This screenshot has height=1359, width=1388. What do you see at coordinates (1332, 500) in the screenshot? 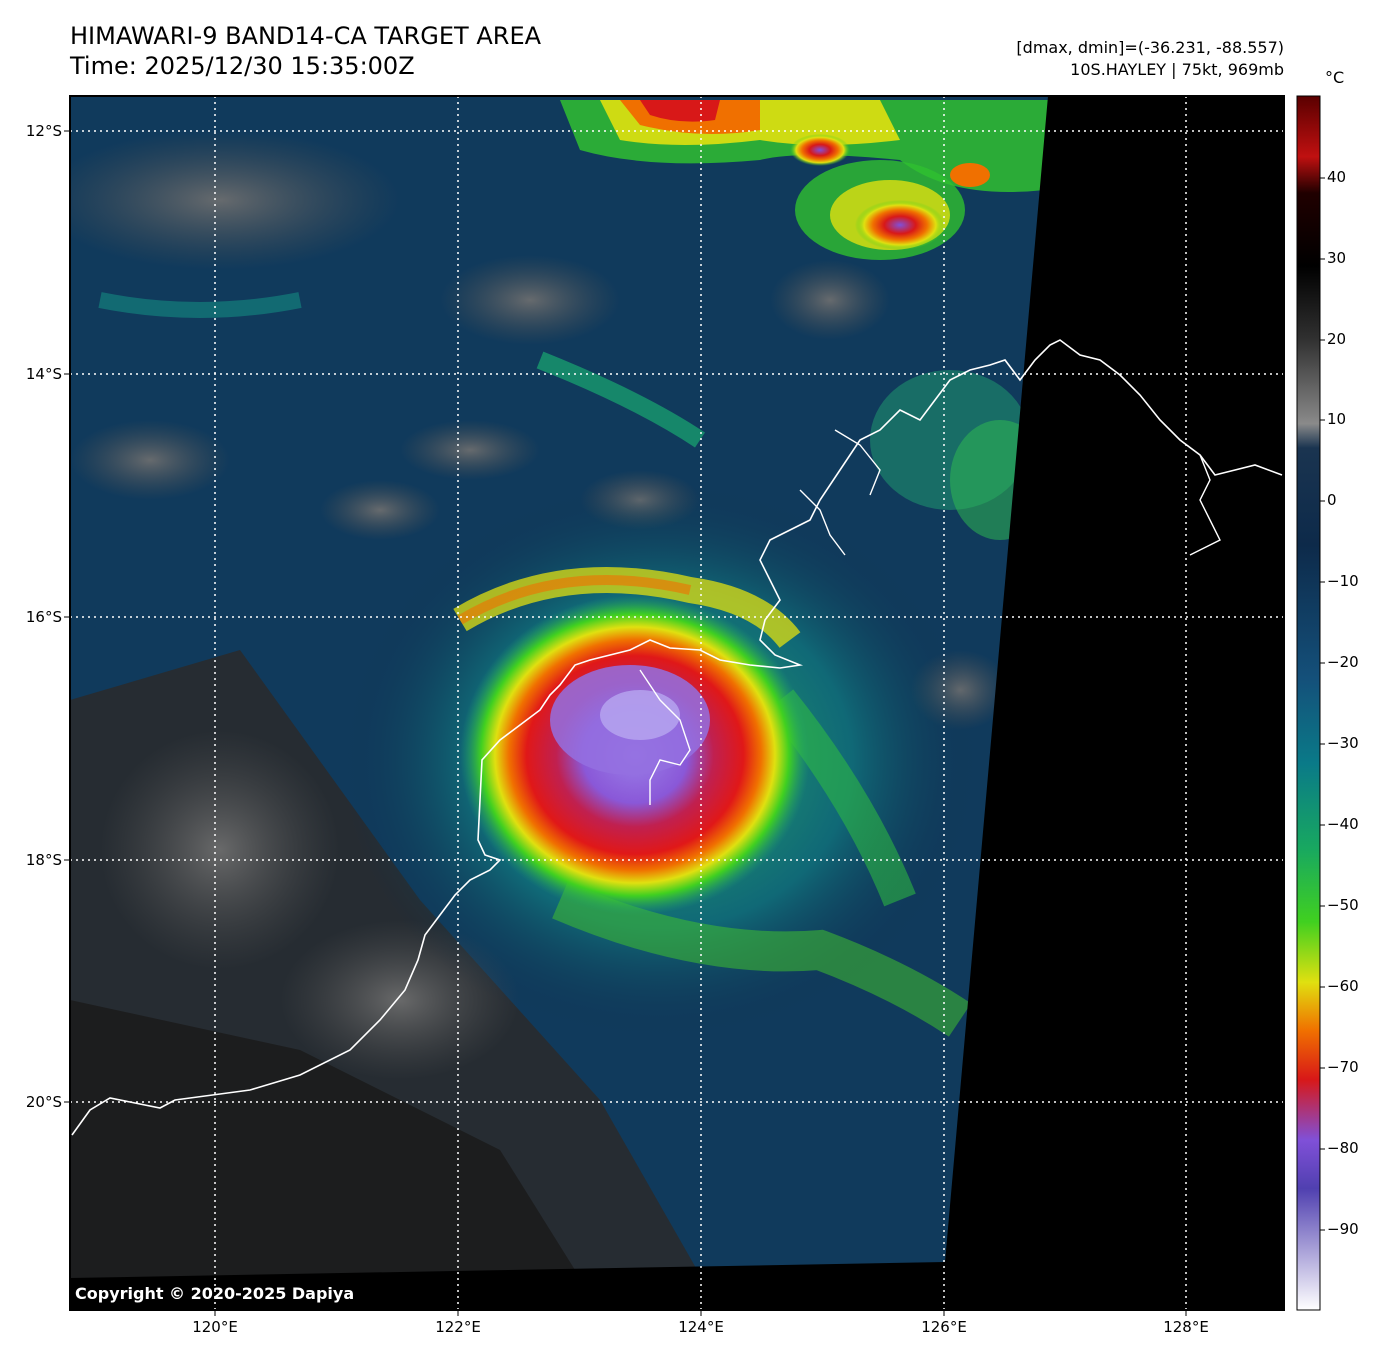
I see `colorbar-label: 0` at bounding box center [1332, 500].